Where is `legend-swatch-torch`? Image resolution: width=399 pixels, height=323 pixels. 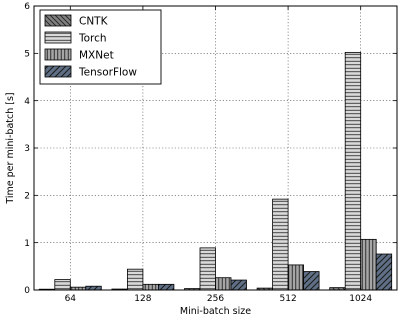
legend-swatch-torch is located at coordinates (58, 37).